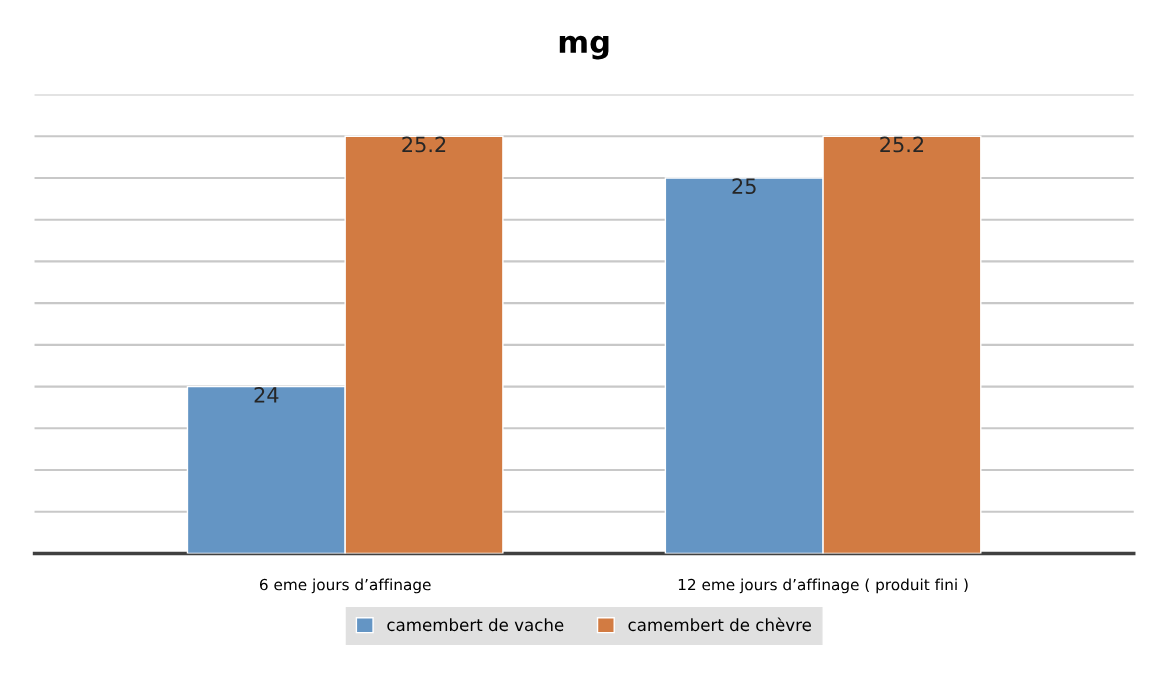  What do you see at coordinates (744, 186) in the screenshot?
I see `data-label: 25` at bounding box center [744, 186].